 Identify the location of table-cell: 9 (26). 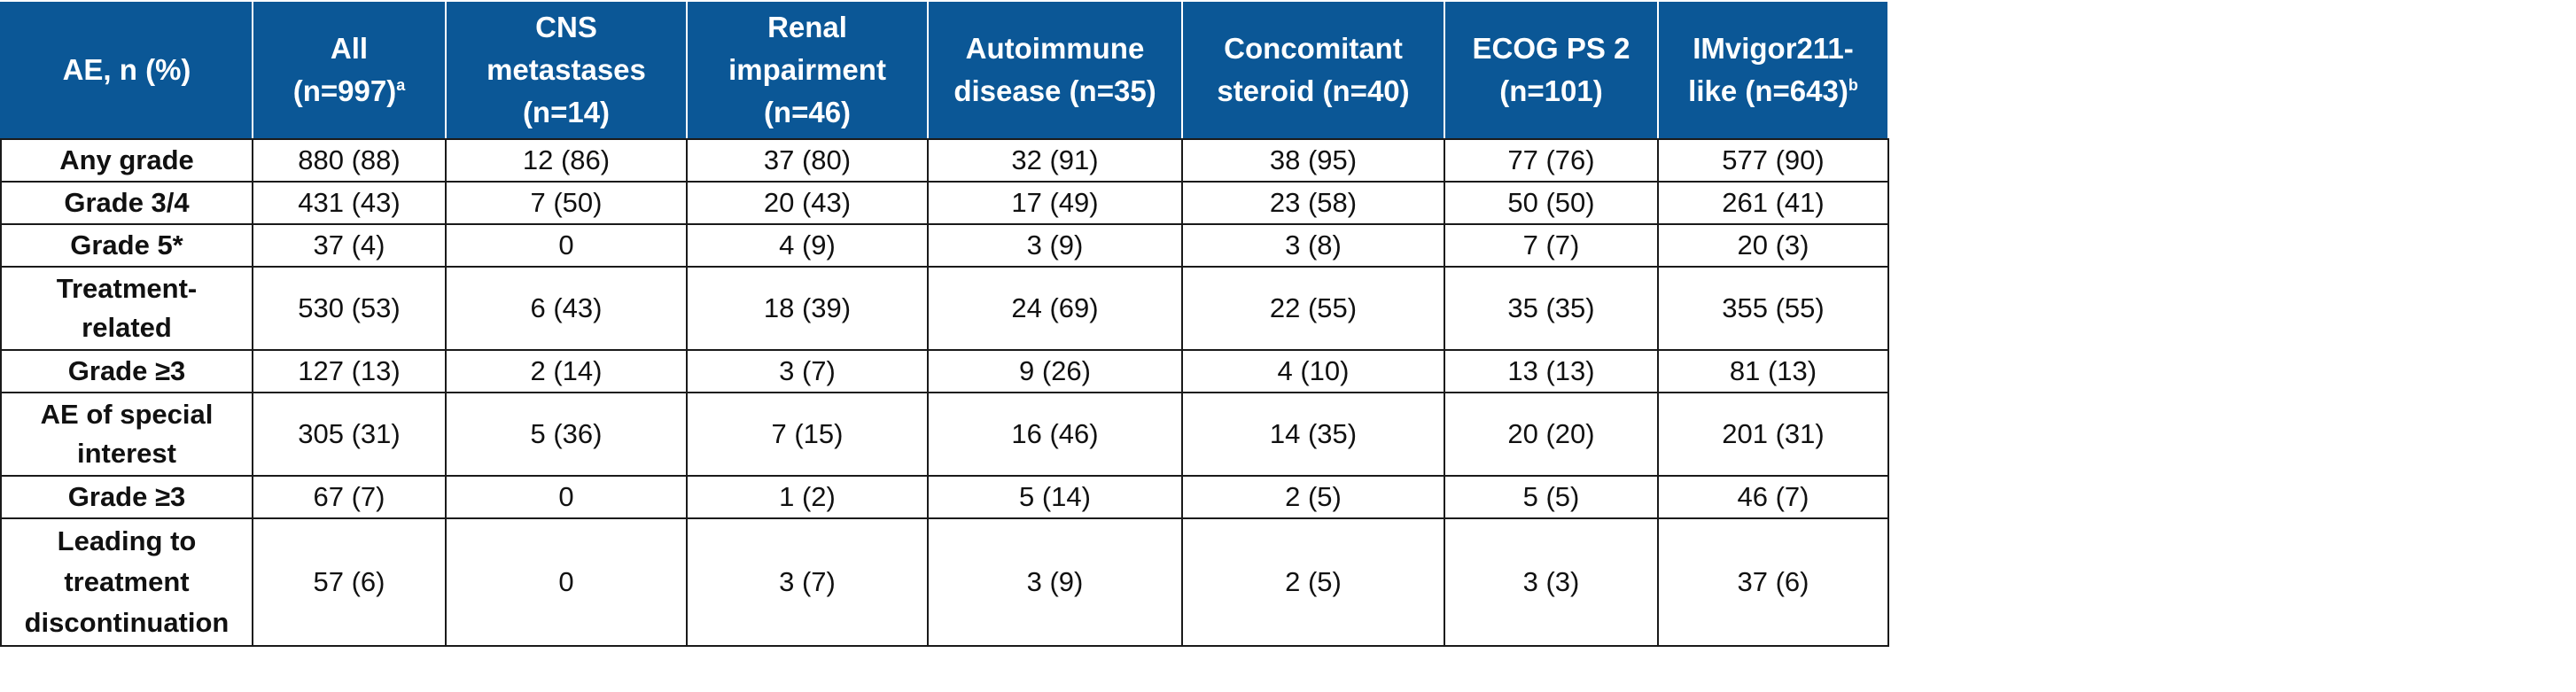
(1055, 371).